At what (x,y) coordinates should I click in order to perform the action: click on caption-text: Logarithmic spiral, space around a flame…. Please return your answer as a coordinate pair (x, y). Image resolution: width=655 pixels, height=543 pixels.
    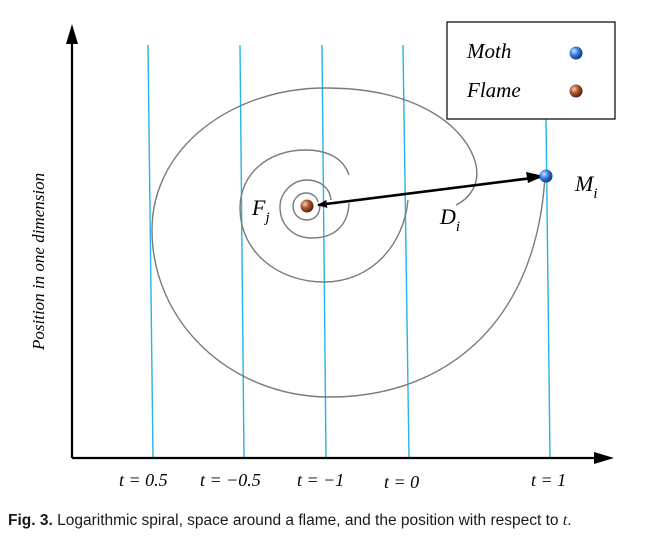
    Looking at the image, I should click on (308, 520).